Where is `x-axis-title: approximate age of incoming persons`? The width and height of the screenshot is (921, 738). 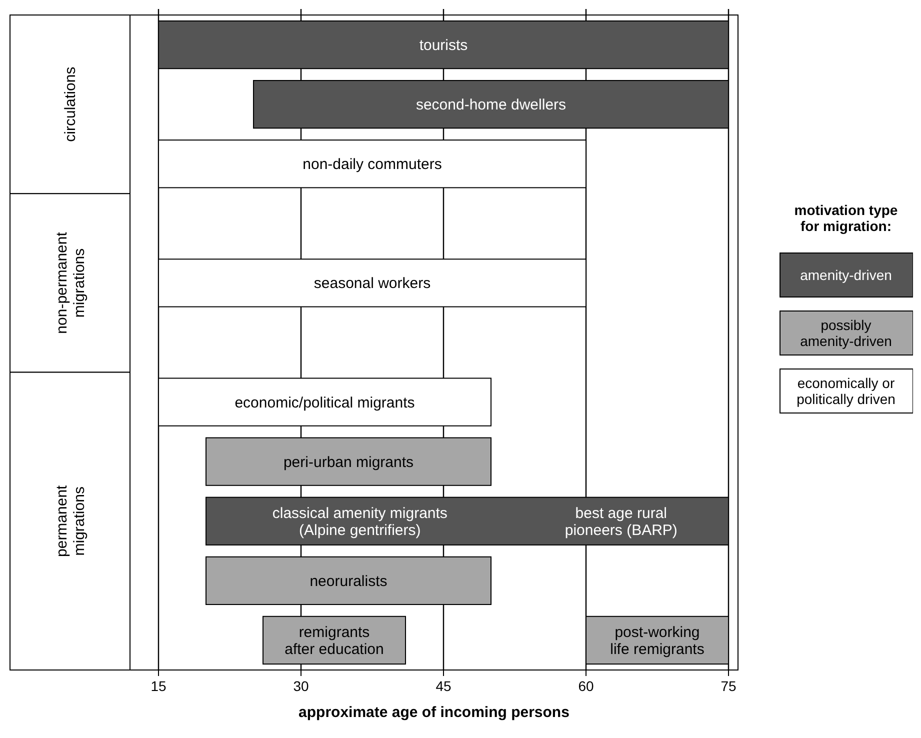 x-axis-title: approximate age of incoming persons is located at coordinates (434, 712).